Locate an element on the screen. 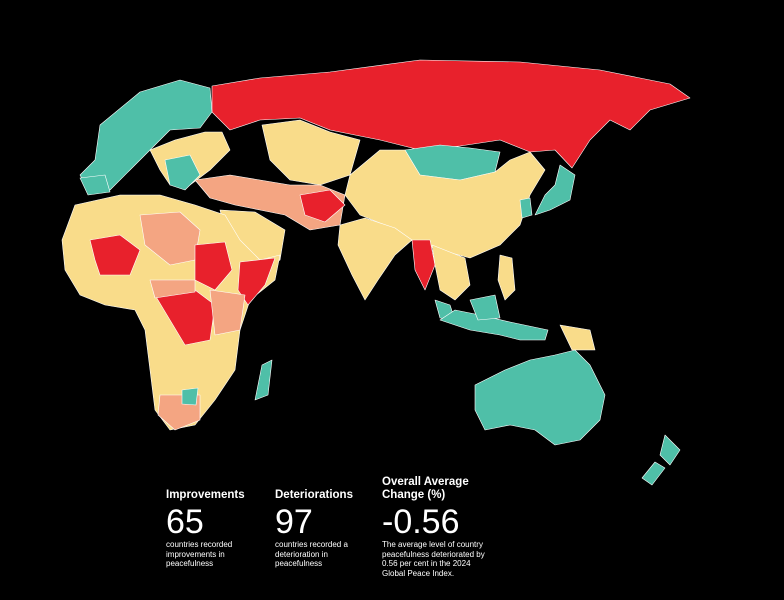 This screenshot has width=784, height=600. stat-title: Improvements is located at coordinates (205, 495).